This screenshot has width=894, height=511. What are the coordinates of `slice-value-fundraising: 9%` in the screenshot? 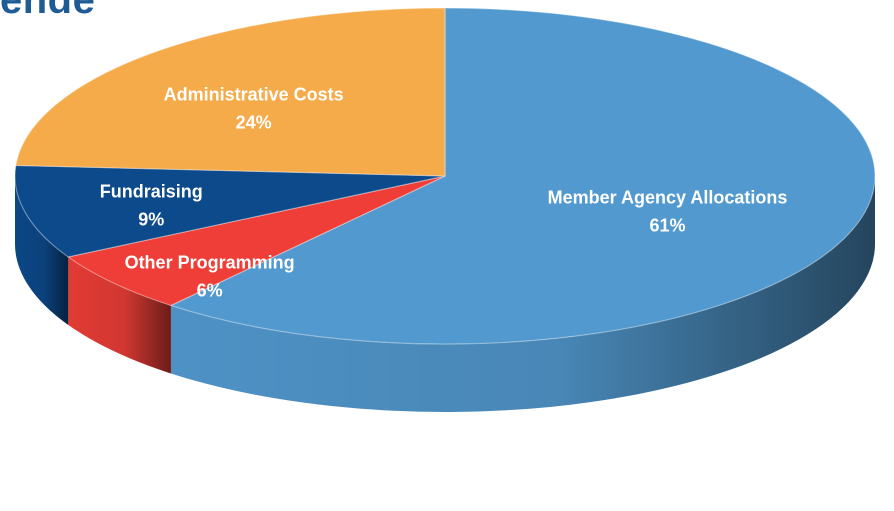 It's located at (151, 220).